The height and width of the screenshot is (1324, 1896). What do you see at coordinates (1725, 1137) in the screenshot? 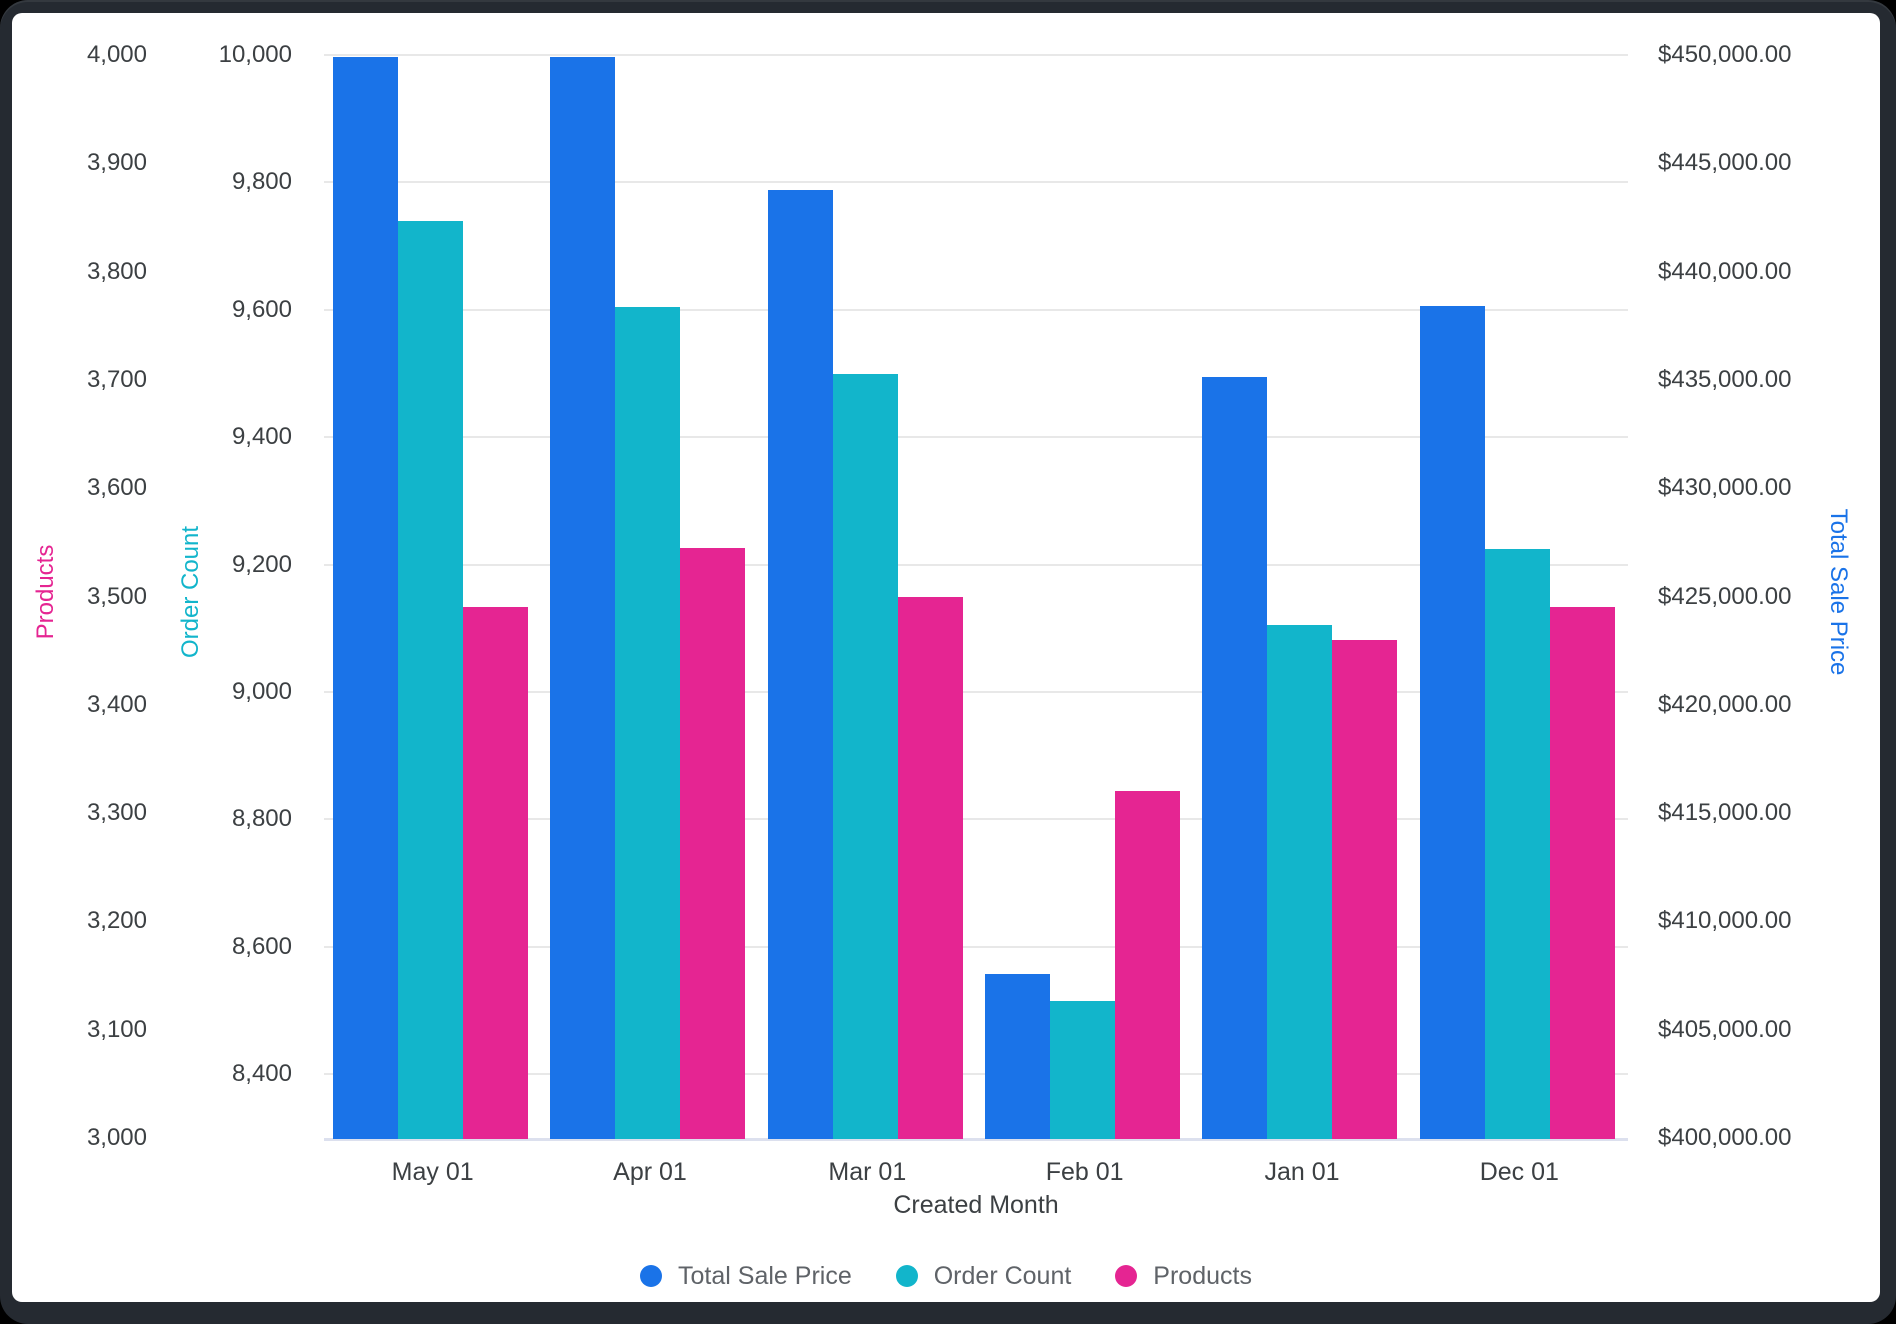
I see `y-tick-price-400000: $400,000.00` at bounding box center [1725, 1137].